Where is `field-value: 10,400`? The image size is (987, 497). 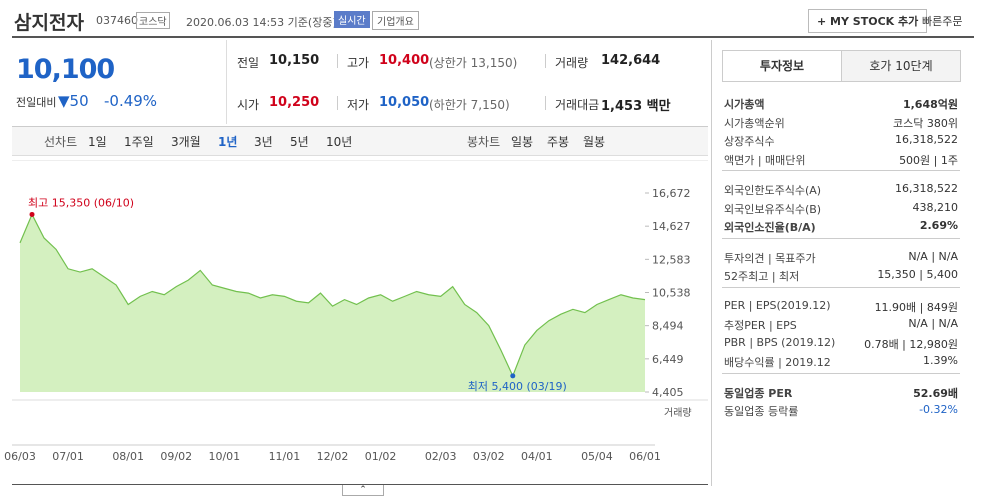
field-value: 10,400 is located at coordinates (404, 60).